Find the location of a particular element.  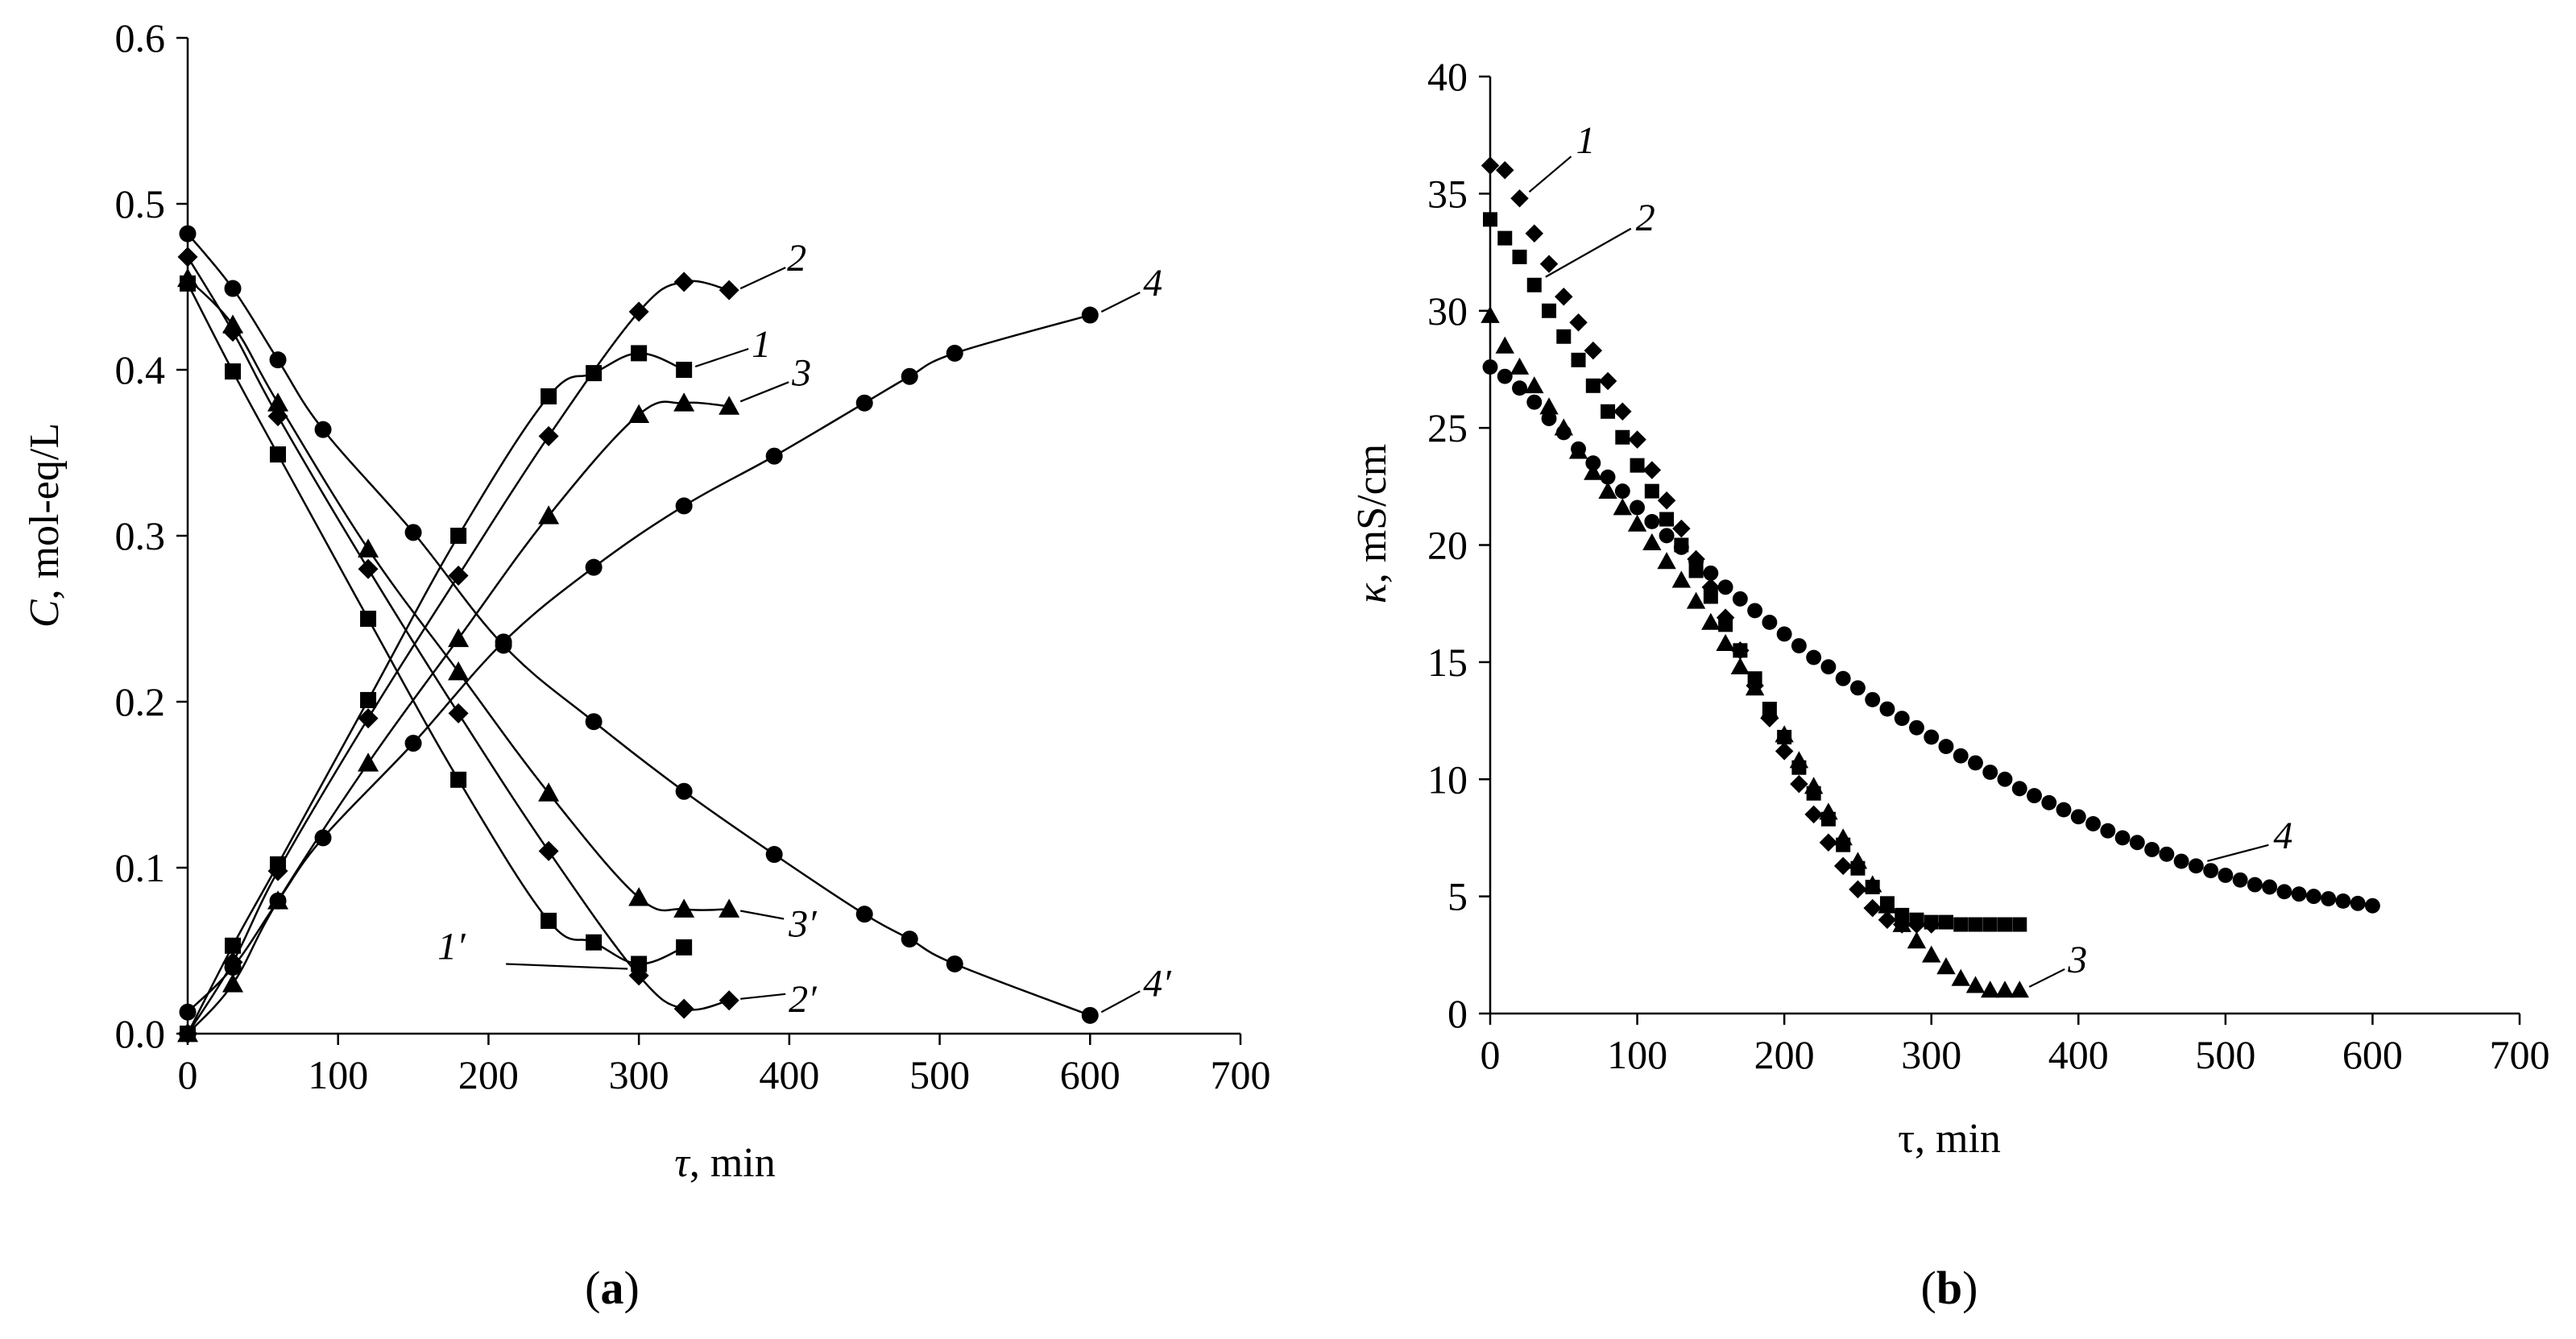

panel-a-x-axis-title: τ, min is located at coordinates (725, 1163).